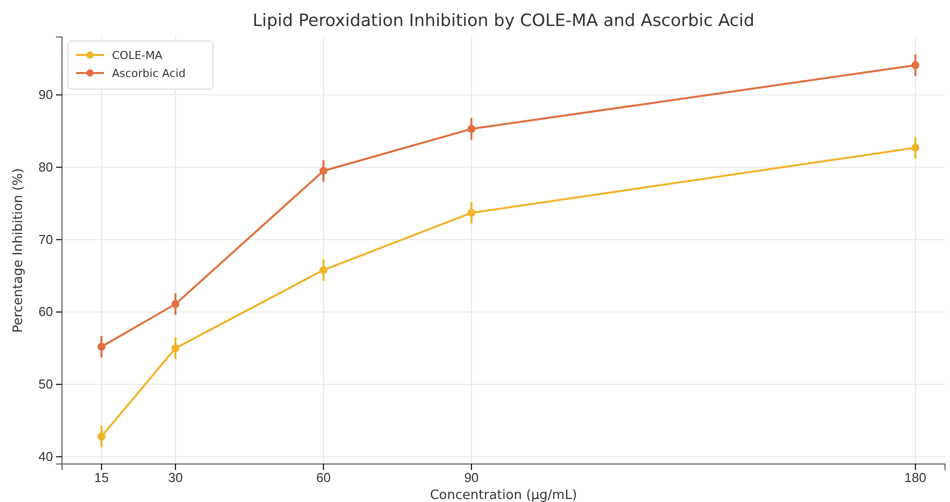  I want to click on x-tick-label: 15, so click(101, 478).